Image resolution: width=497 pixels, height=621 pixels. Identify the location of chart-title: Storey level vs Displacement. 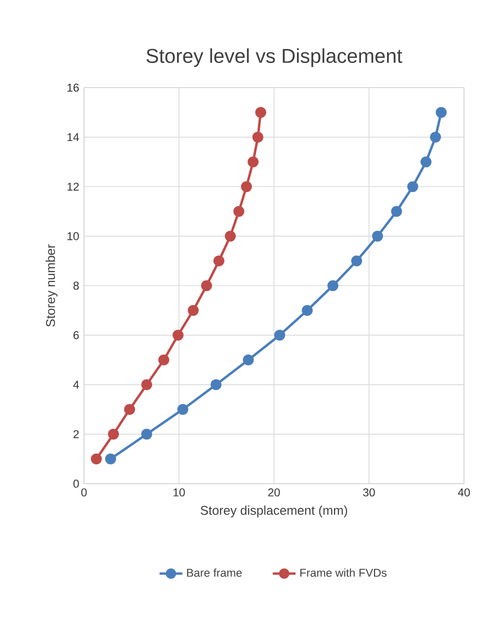
(274, 57).